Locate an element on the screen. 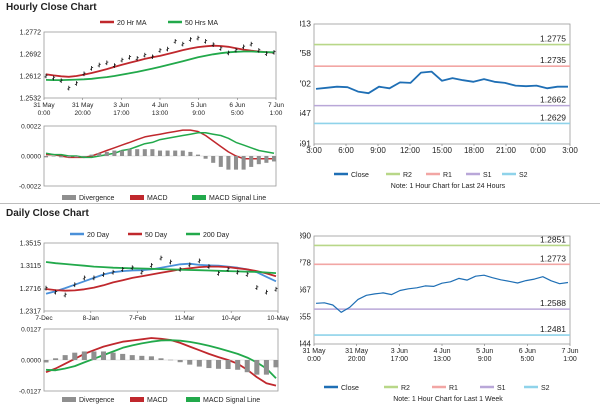 The height and width of the screenshot is (413, 600). legend-label: R2 is located at coordinates (407, 175).